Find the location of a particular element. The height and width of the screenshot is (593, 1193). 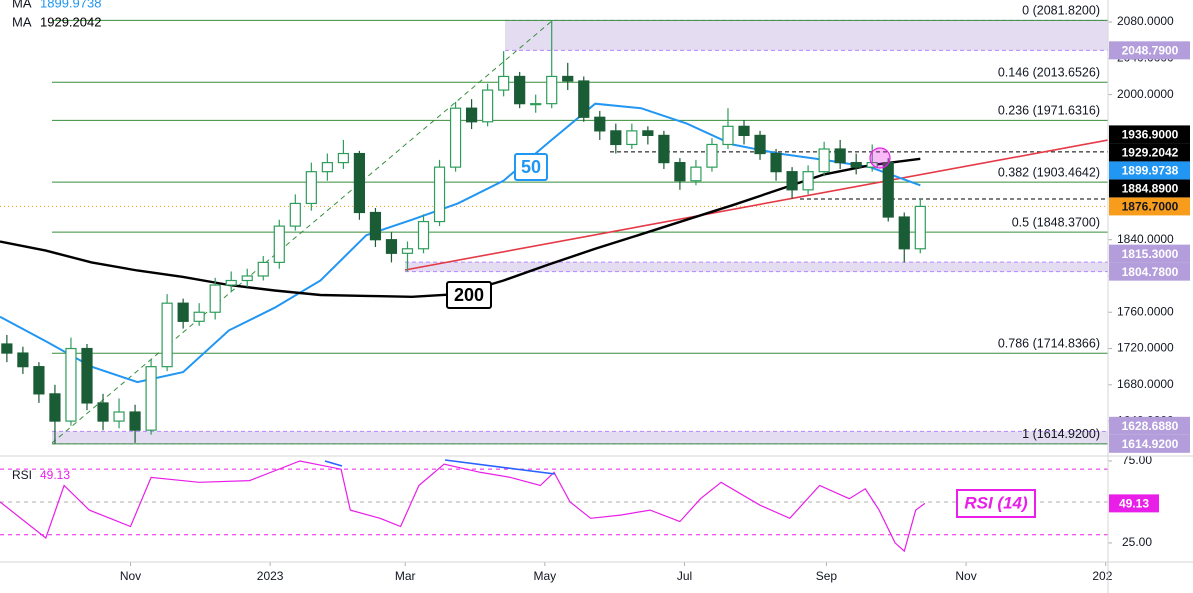

x-tick-label: Nov is located at coordinates (965, 576).